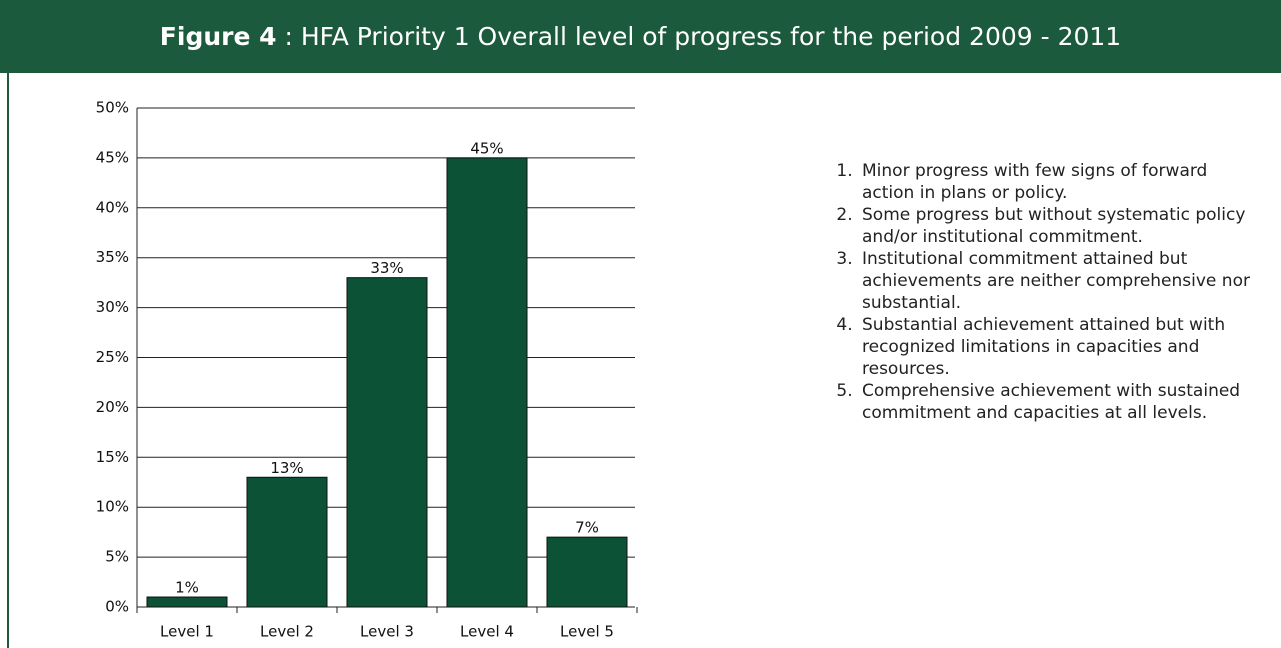 Image resolution: width=1281 pixels, height=648 pixels. What do you see at coordinates (112, 257) in the screenshot?
I see `y-tick-label: 35%` at bounding box center [112, 257].